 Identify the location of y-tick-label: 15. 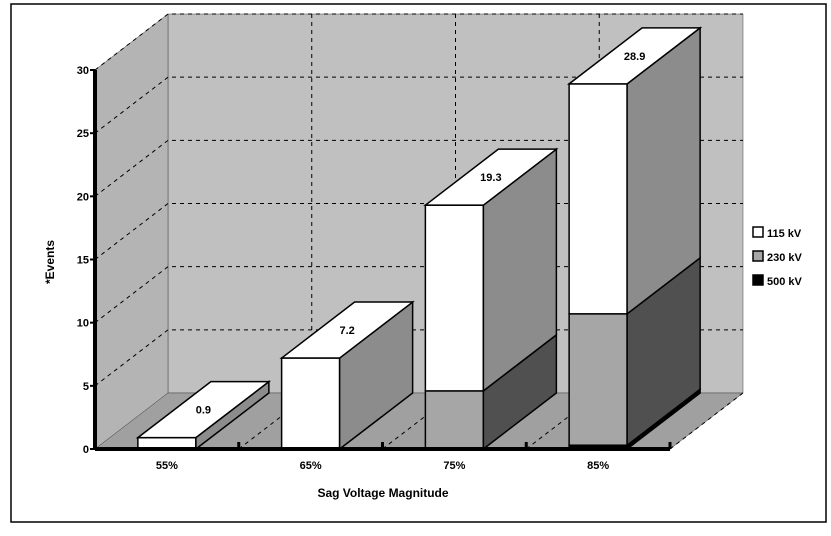
(83, 261).